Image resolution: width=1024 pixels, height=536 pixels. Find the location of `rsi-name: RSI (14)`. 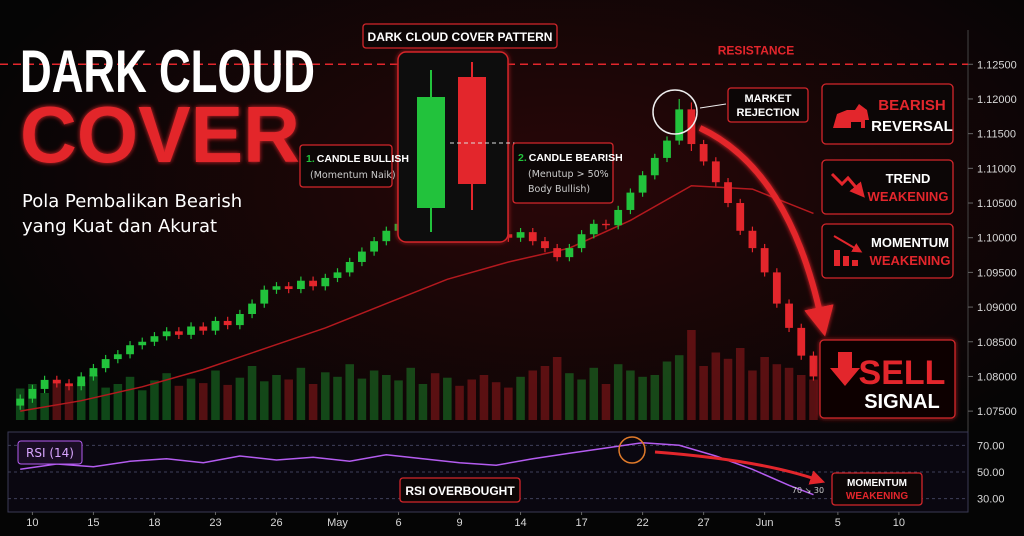

rsi-name: RSI (14) is located at coordinates (50, 453).